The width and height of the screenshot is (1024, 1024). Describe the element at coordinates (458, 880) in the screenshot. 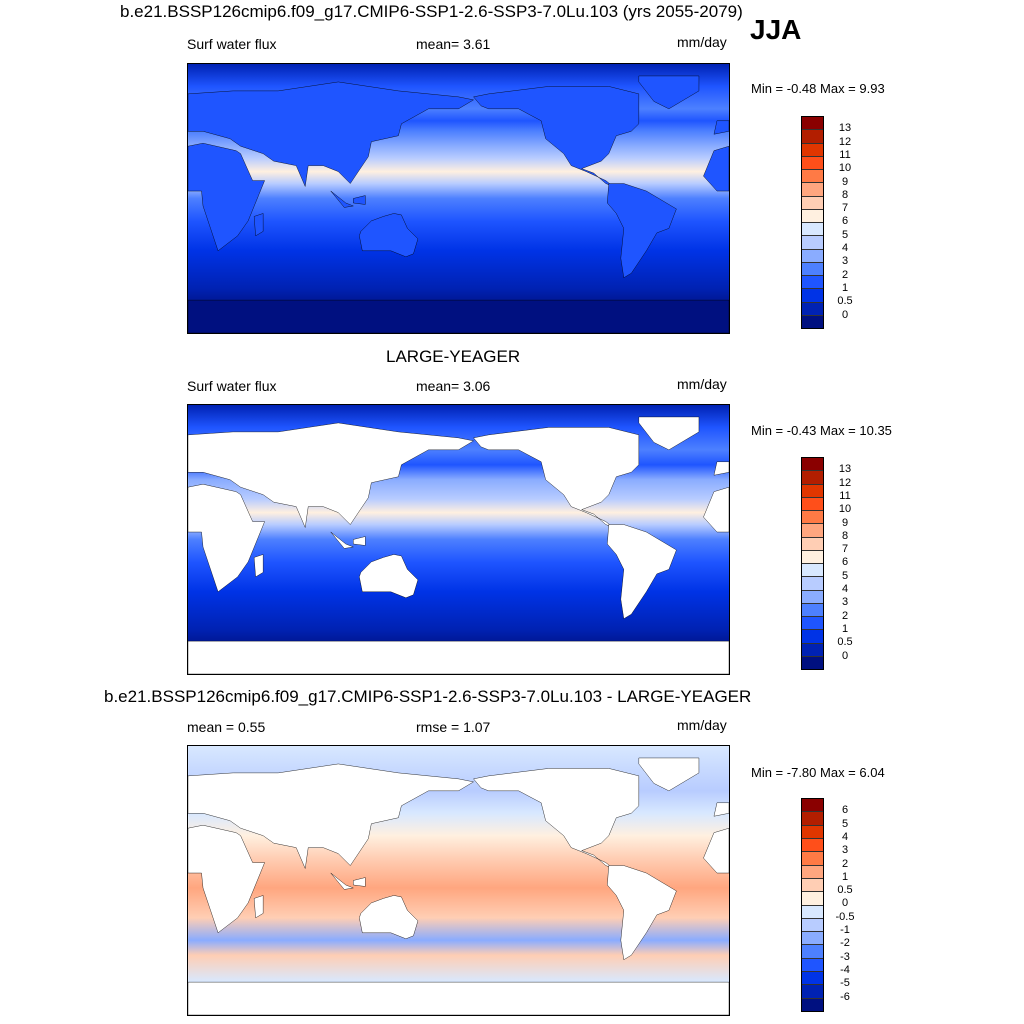

I see `map-field` at that location.